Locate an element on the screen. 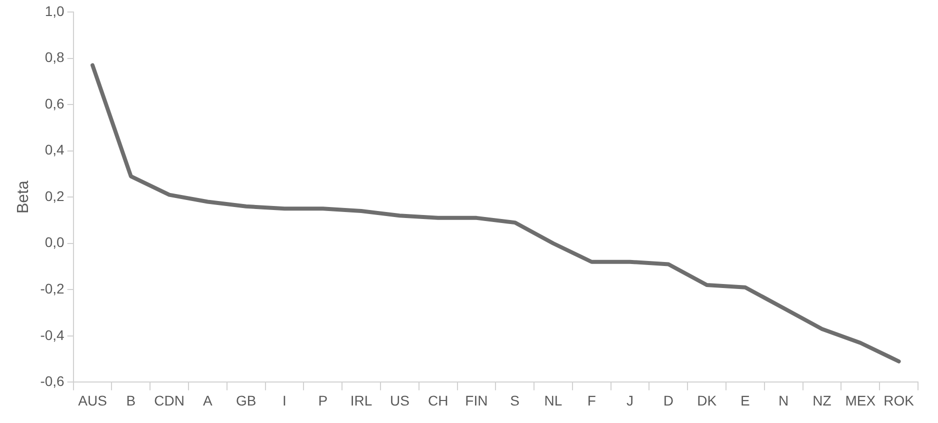 Image resolution: width=938 pixels, height=423 pixels. y-axis-title: Beta is located at coordinates (23, 197).